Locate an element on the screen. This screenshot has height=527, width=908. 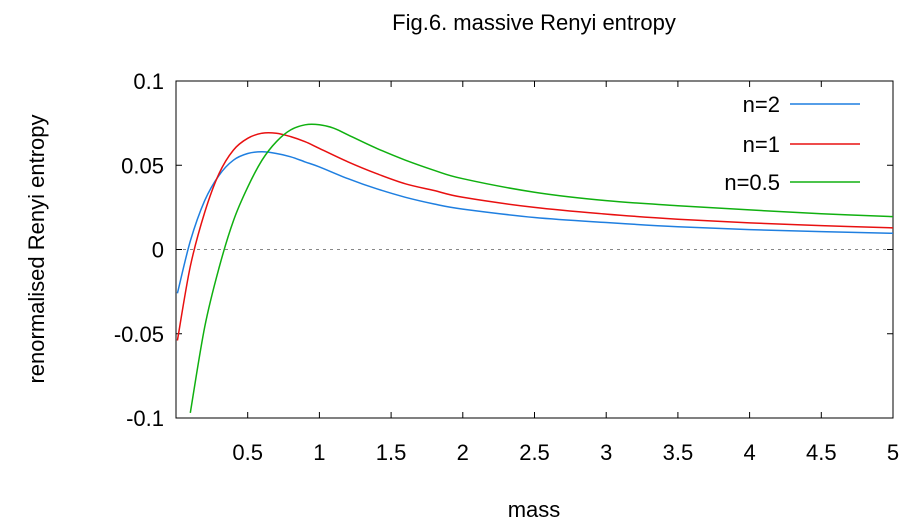
legend-label: n=1 is located at coordinates (761, 144).